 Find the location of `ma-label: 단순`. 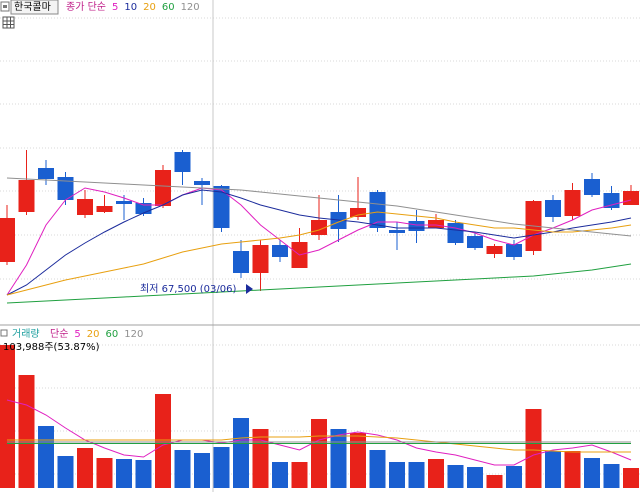

ma-label: 단순 is located at coordinates (59, 334).